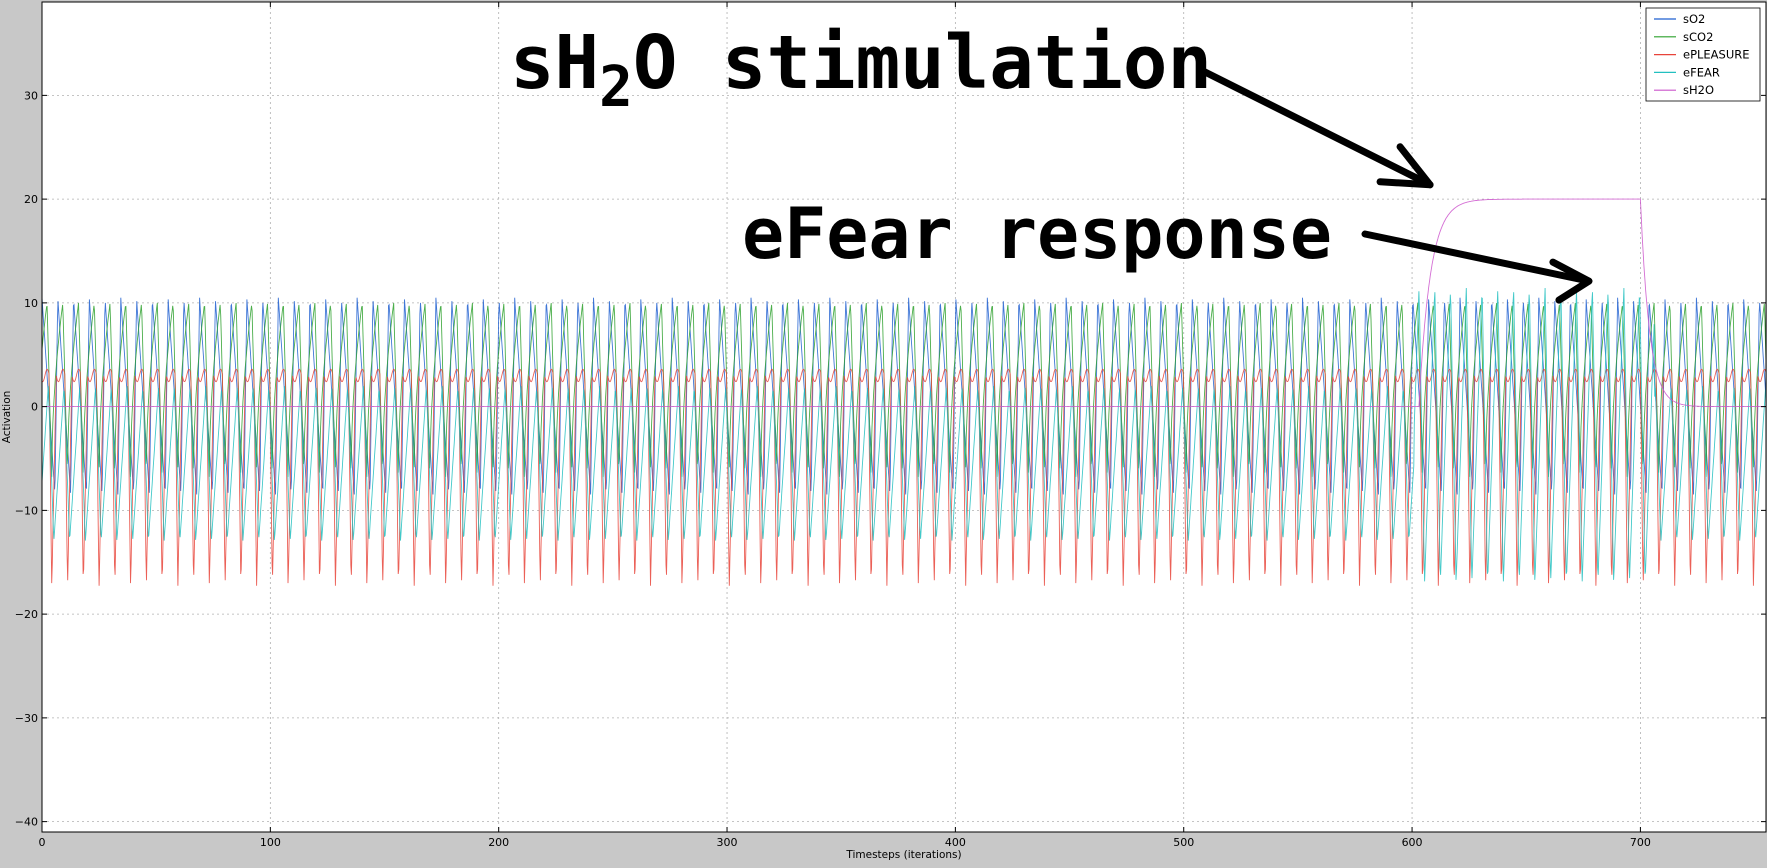 This screenshot has height=868, width=1767. I want to click on x-tick-label-500: 500, so click(1183, 842).